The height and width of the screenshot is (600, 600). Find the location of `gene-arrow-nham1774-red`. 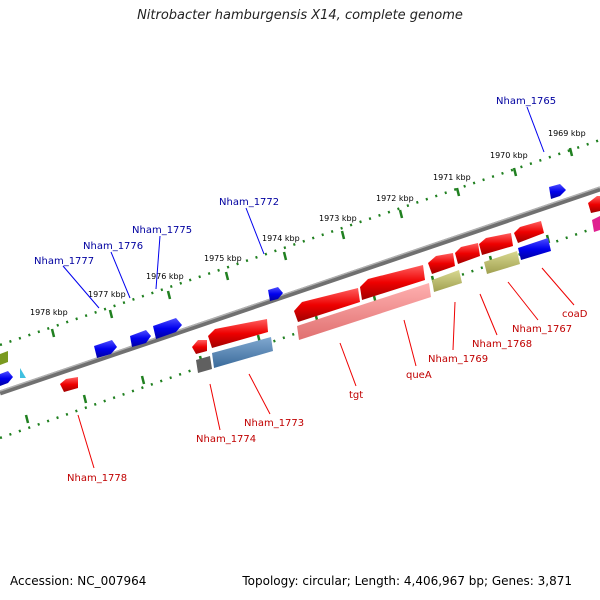

gene-arrow-nham1774-red is located at coordinates (199, 347).